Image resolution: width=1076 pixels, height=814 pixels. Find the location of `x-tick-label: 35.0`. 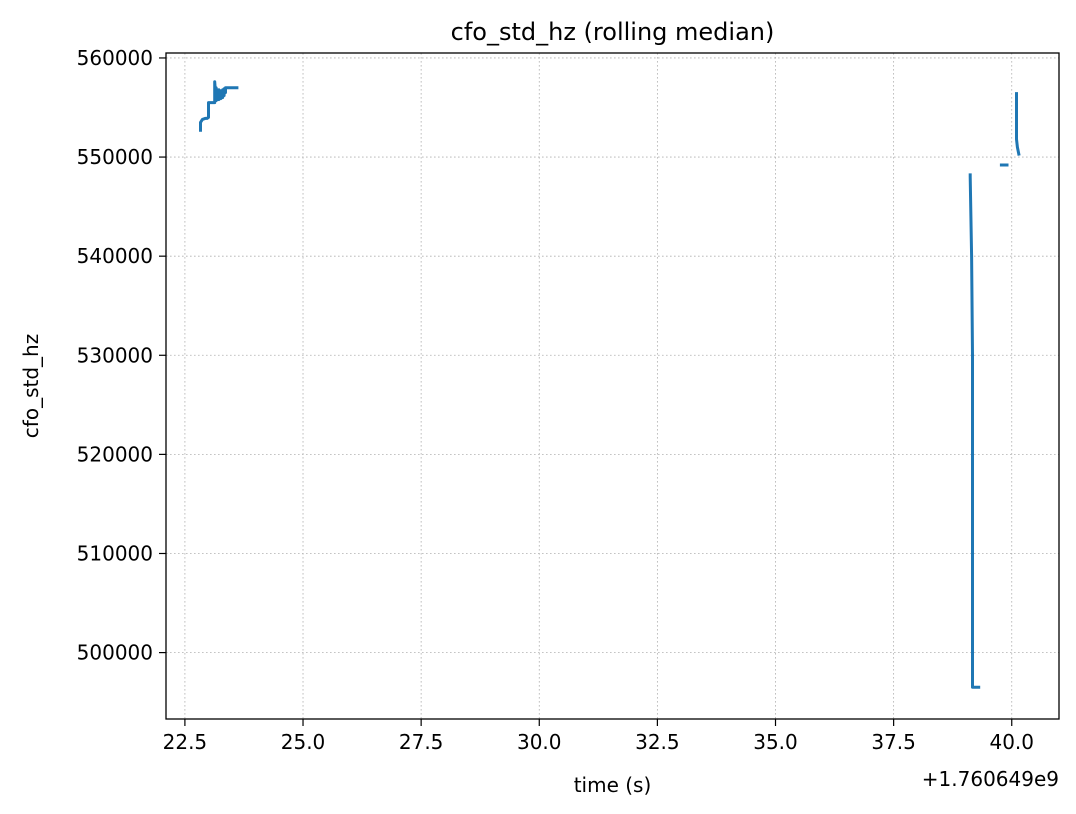

x-tick-label: 35.0 is located at coordinates (775, 742).